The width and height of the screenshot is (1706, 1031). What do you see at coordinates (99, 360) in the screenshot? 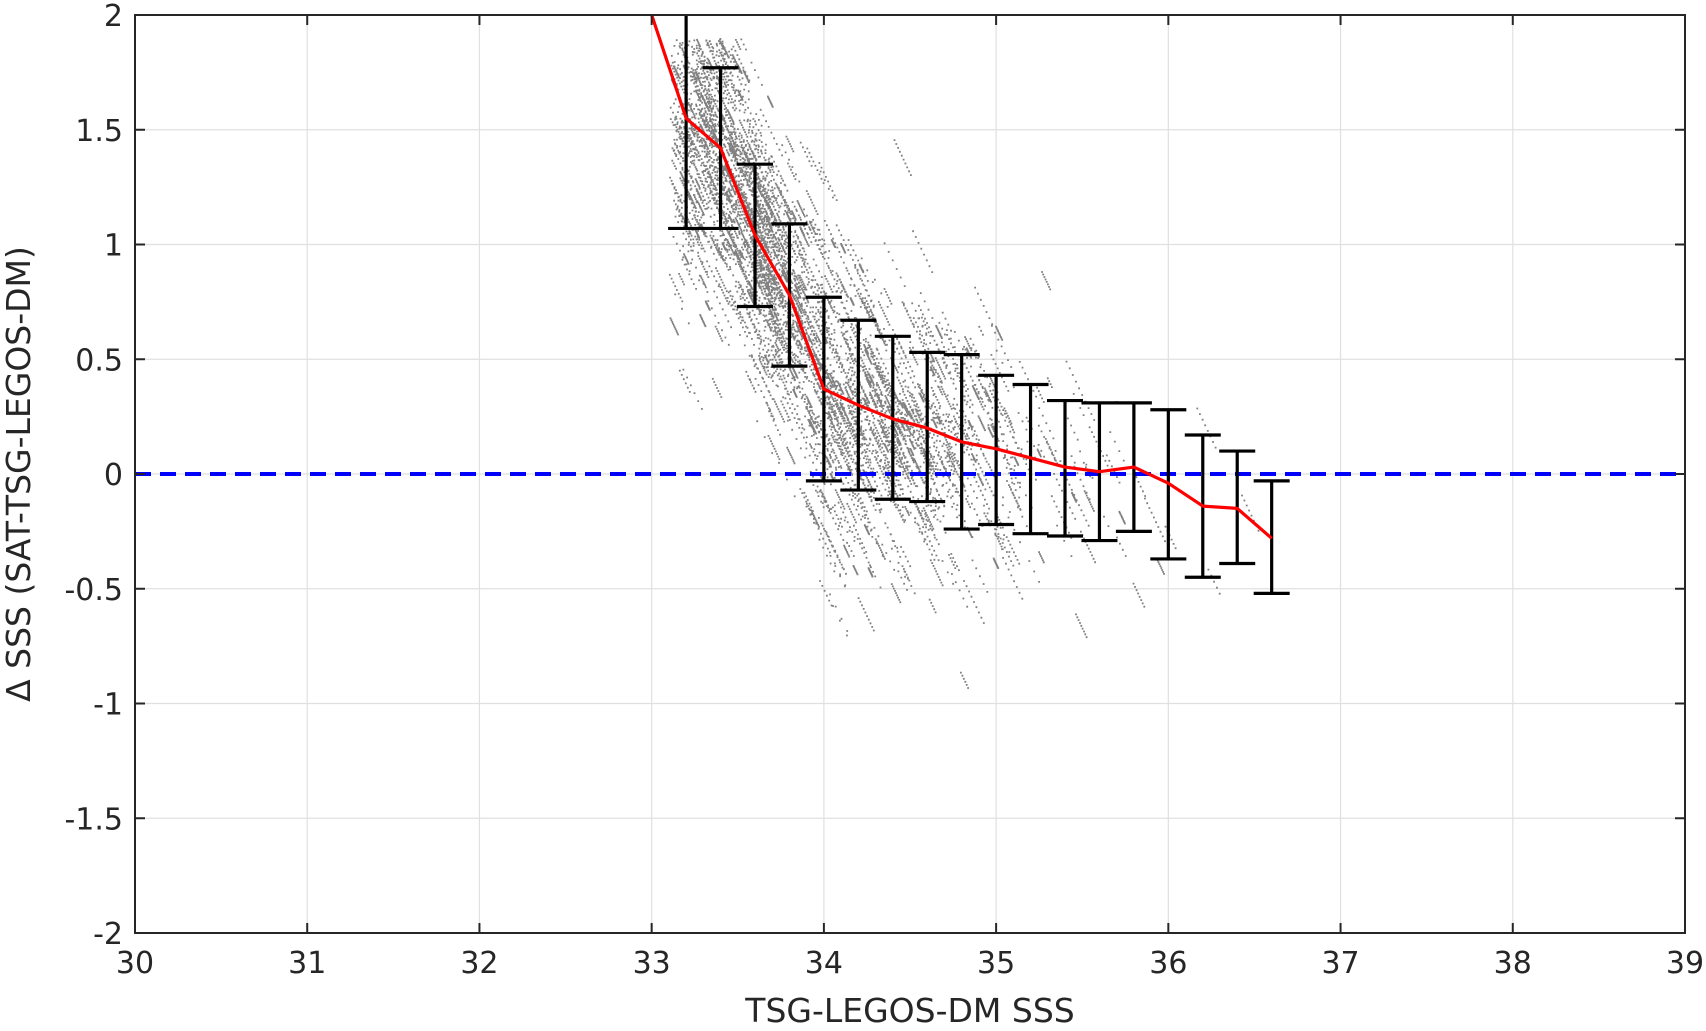
I see `y-tick-label: 0.5` at bounding box center [99, 360].